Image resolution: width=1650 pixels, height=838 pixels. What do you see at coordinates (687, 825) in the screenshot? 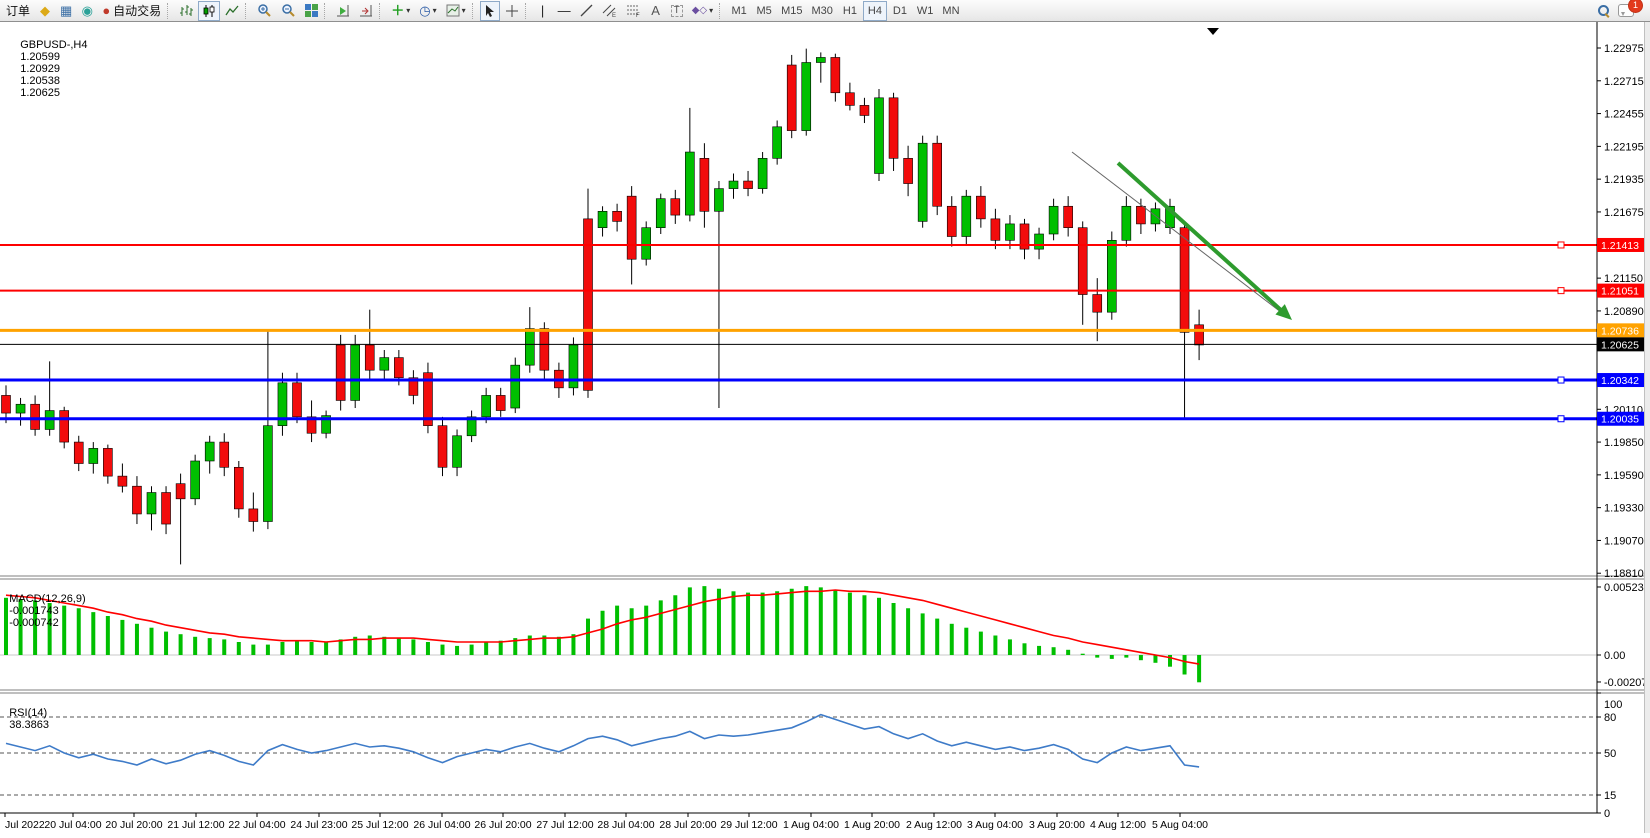
I see `time-tick-label: 28 Jul 20:00` at bounding box center [687, 825].